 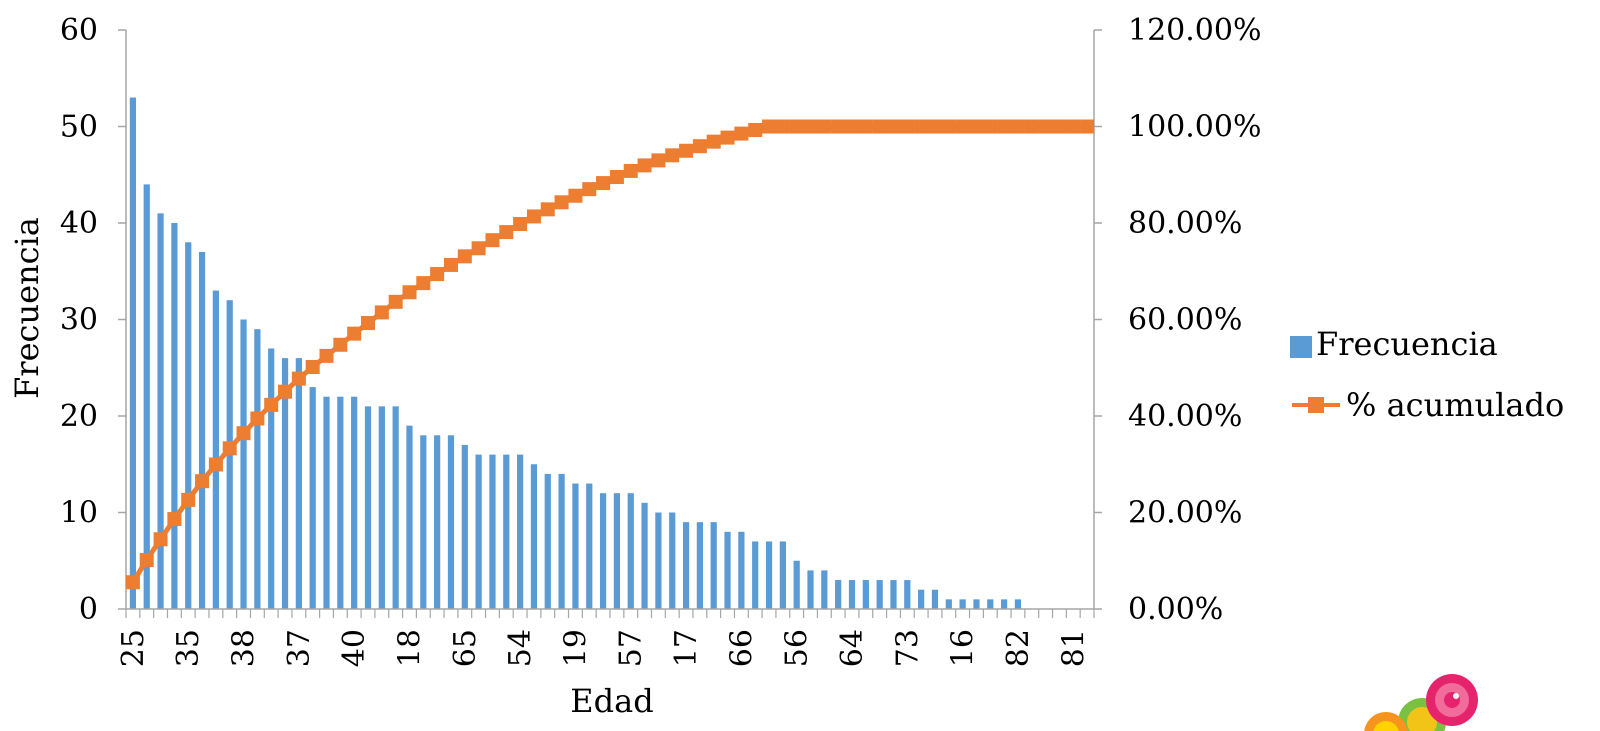 What do you see at coordinates (1407, 344) in the screenshot?
I see `legend-label-frecuencia: Frecuencia` at bounding box center [1407, 344].